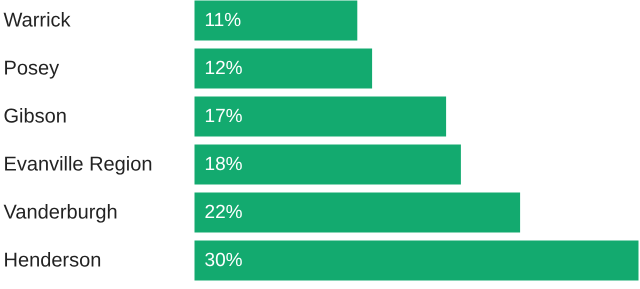 Image resolution: width=640 pixels, height=289 pixels. Describe the element at coordinates (223, 164) in the screenshot. I see `data-label: 18%` at that location.